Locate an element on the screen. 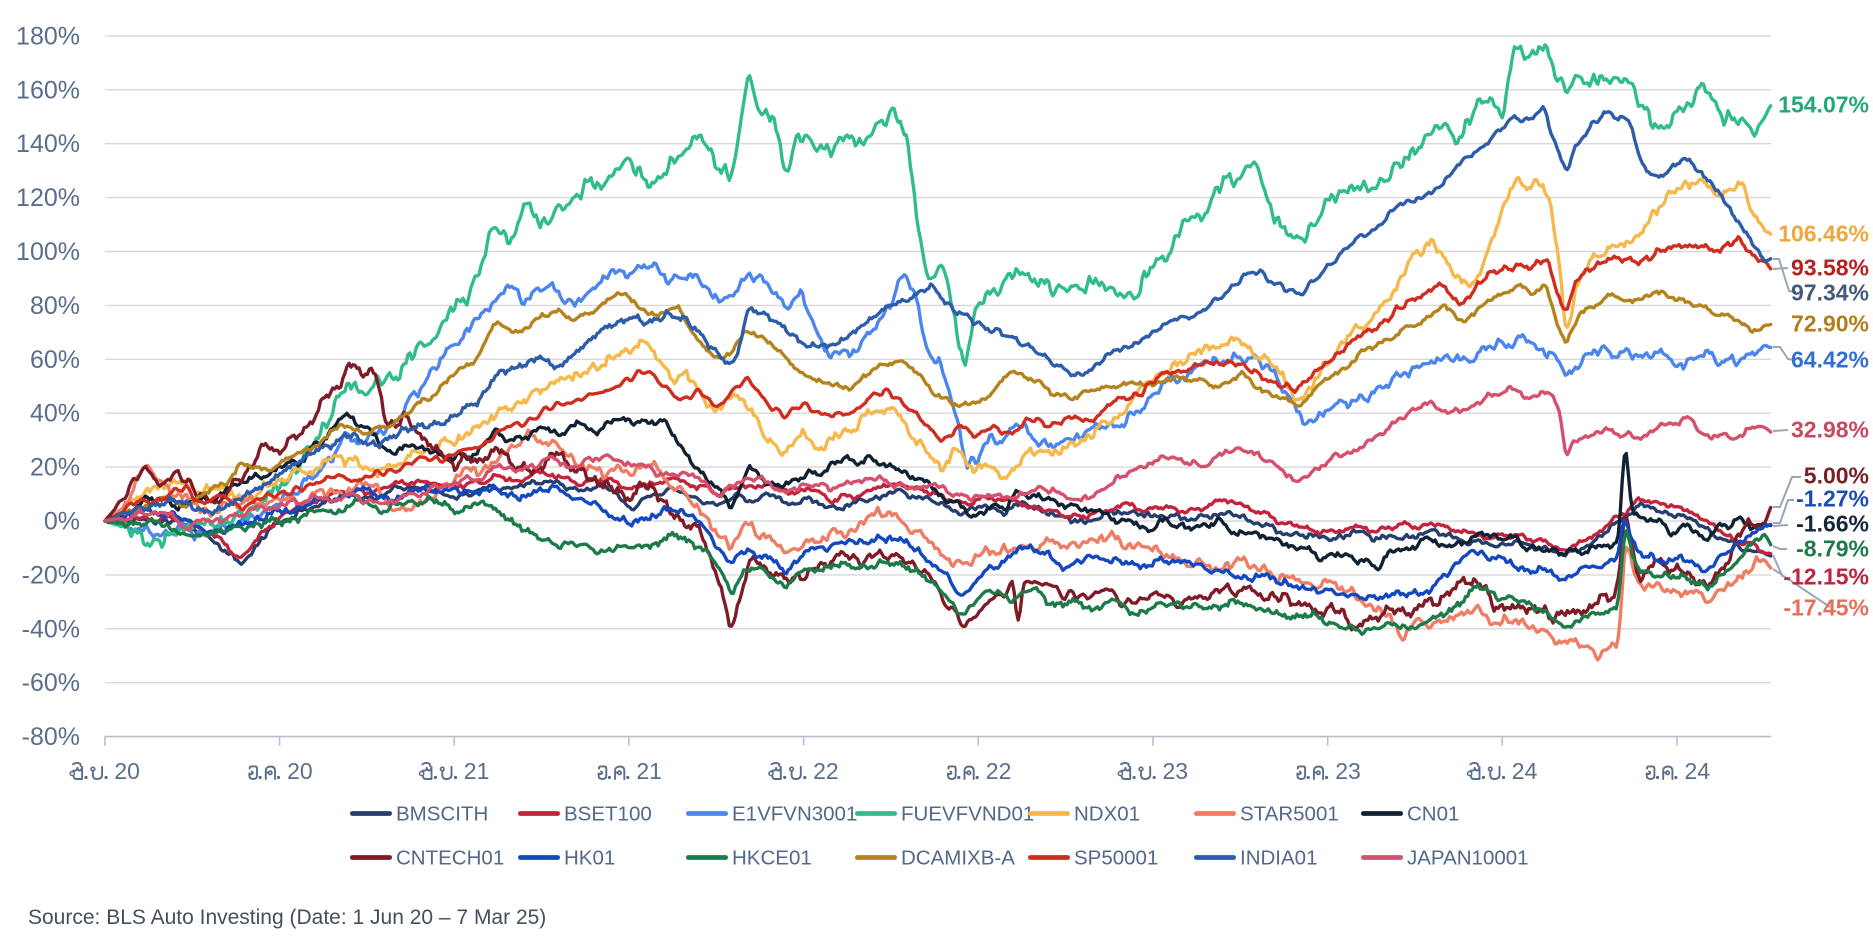 This screenshot has height=947, width=1873. svg-text: 106.46% is located at coordinates (1823, 234).